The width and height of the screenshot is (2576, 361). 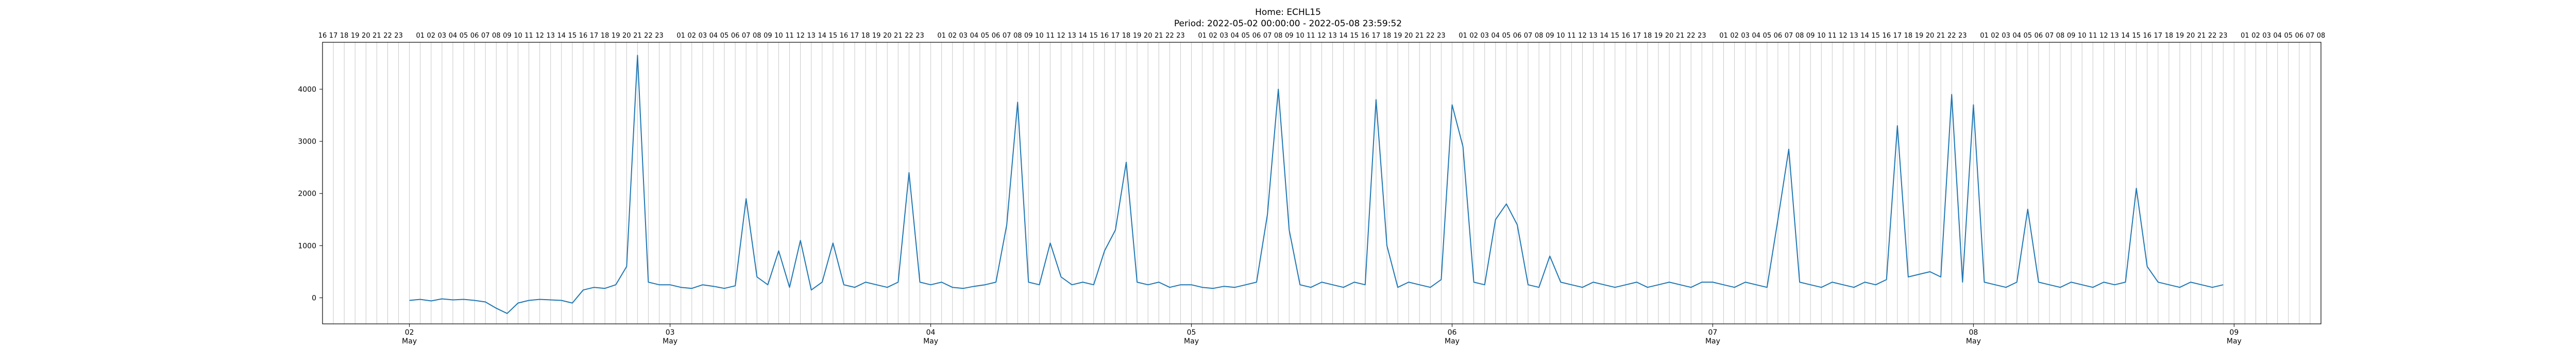 I want to click on y-tick-label: 4000, so click(x=307, y=90).